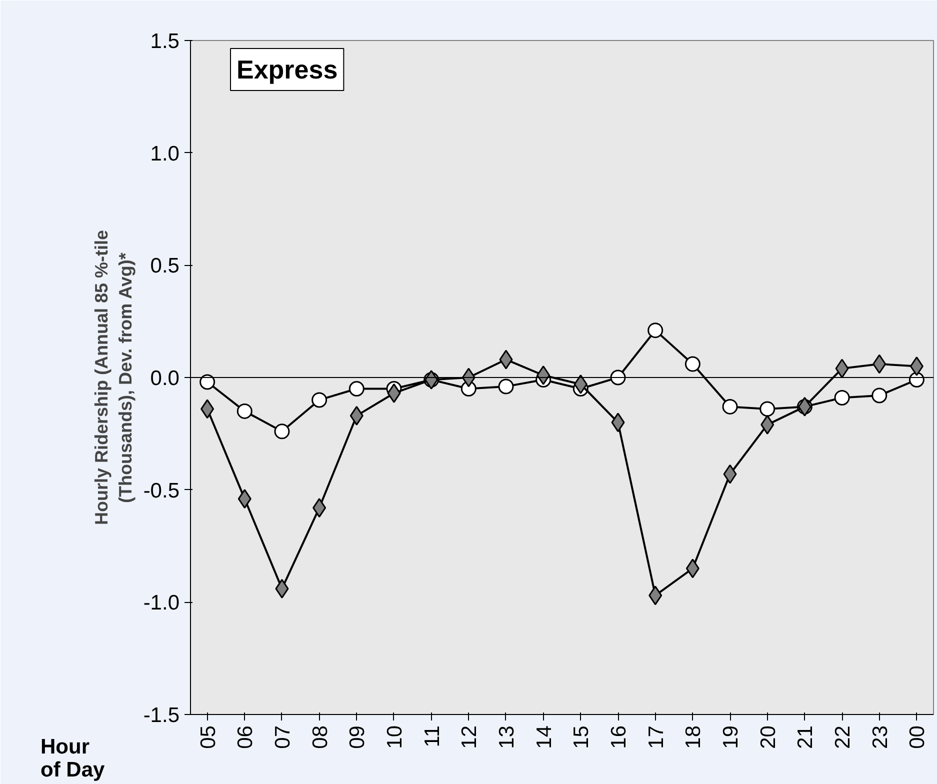 The height and width of the screenshot is (784, 937). I want to click on x-tick-label: 20, so click(768, 737).